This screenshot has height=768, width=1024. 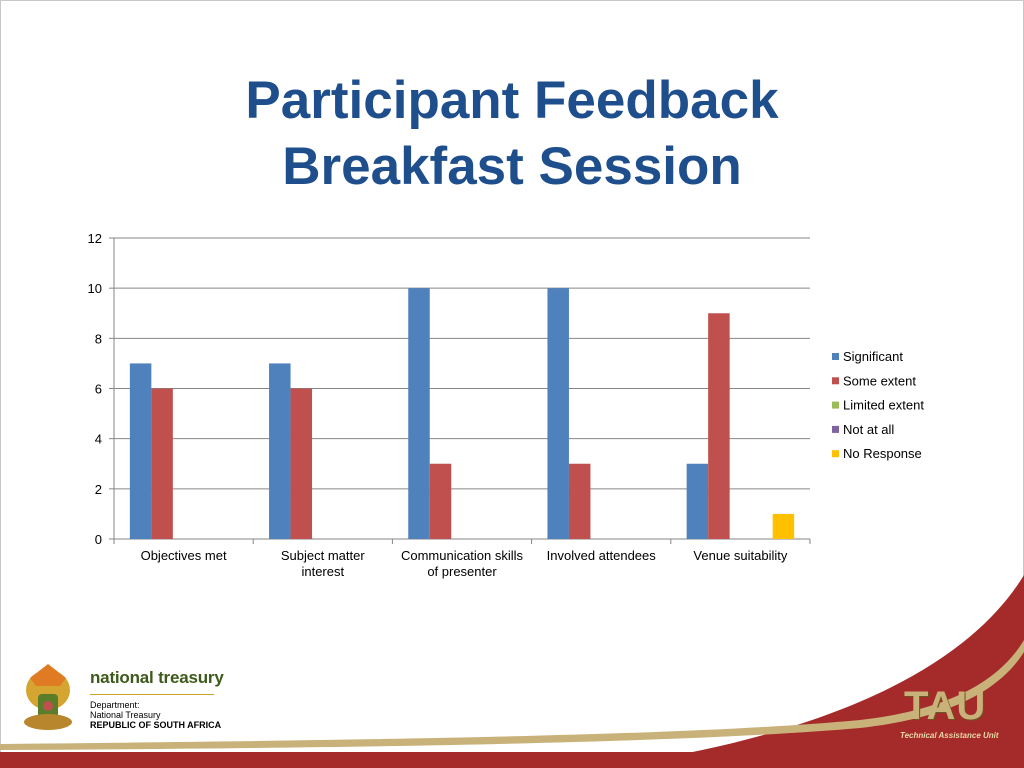 What do you see at coordinates (879, 380) in the screenshot?
I see `legend-label-some-extent: Some extent` at bounding box center [879, 380].